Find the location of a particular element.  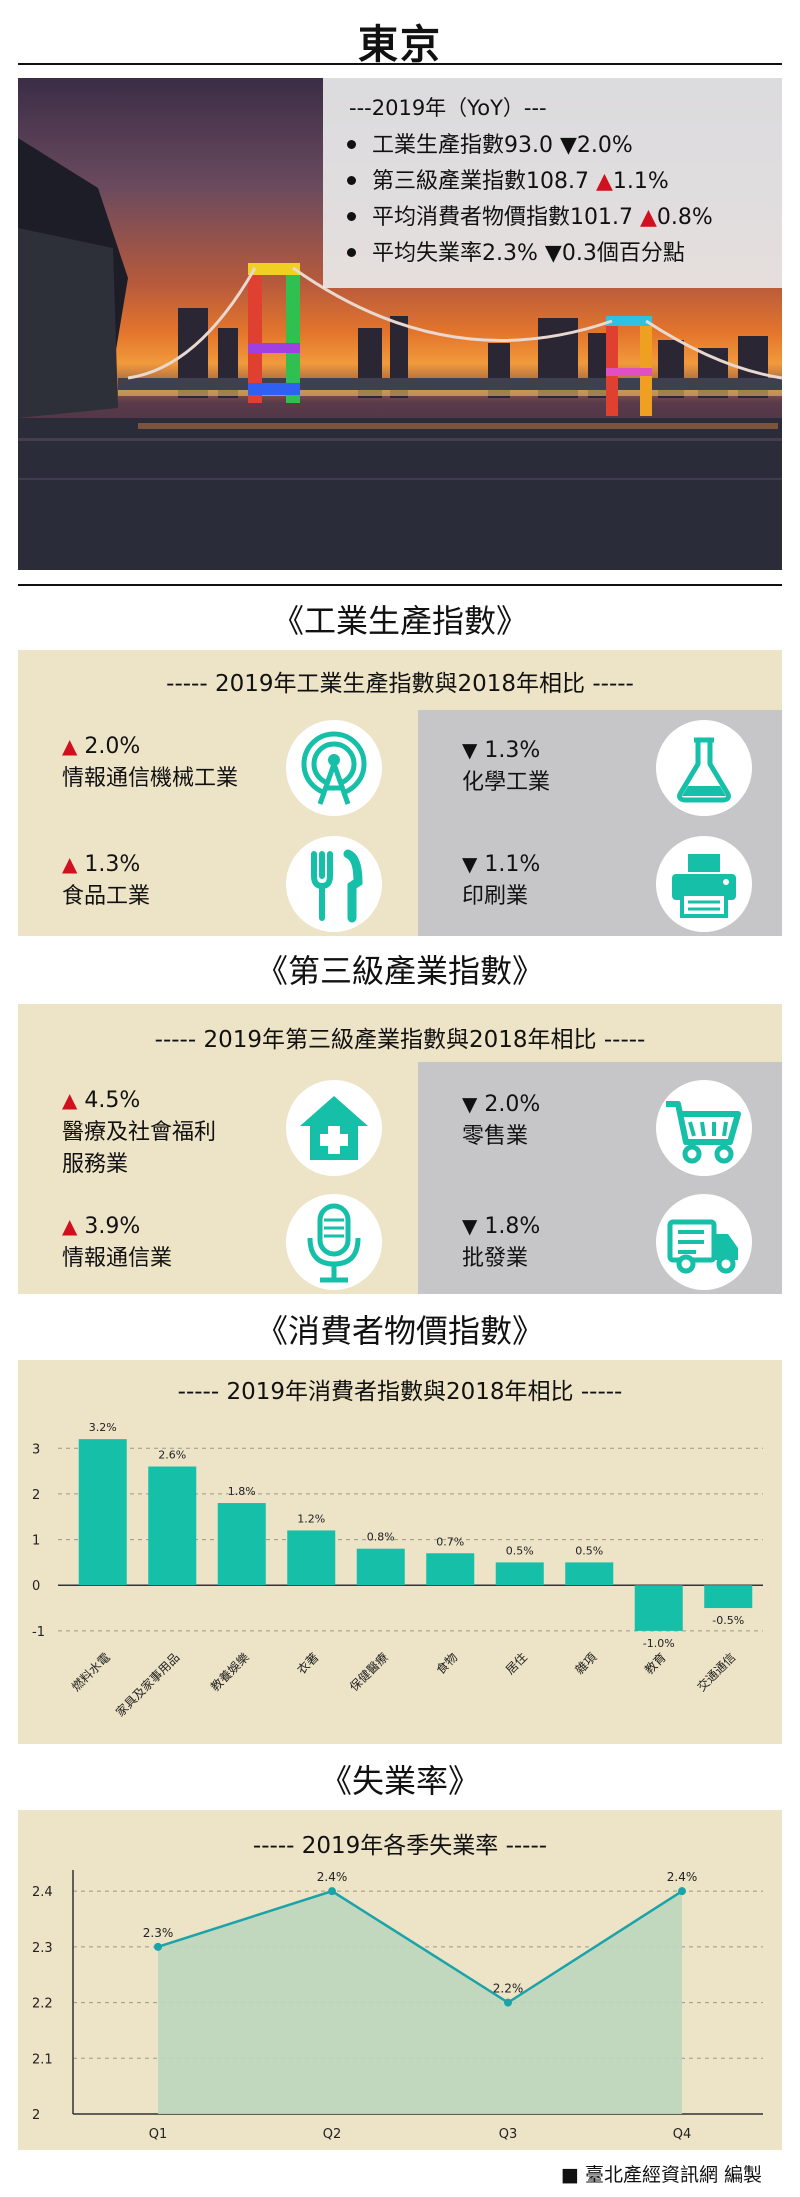

bar-data-label: 1.8% is located at coordinates (242, 1491).